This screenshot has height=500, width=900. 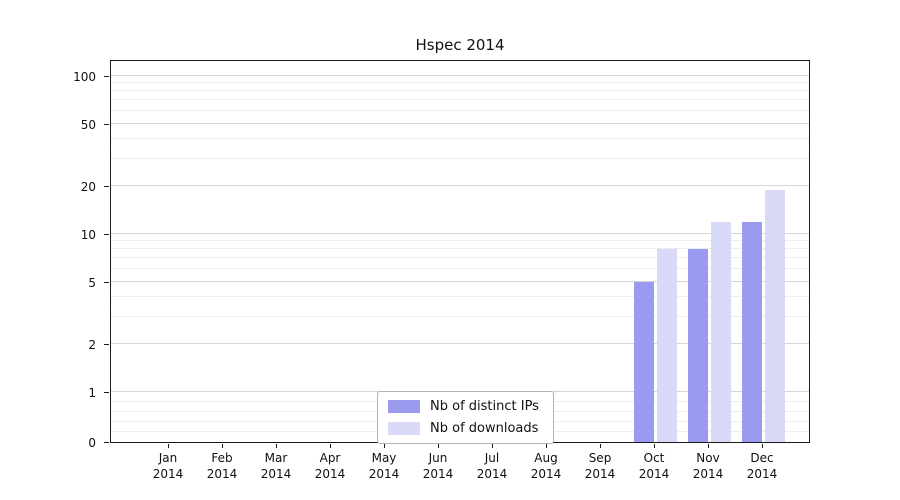 What do you see at coordinates (92, 393) in the screenshot?
I see `y-tick-label-1: 1` at bounding box center [92, 393].